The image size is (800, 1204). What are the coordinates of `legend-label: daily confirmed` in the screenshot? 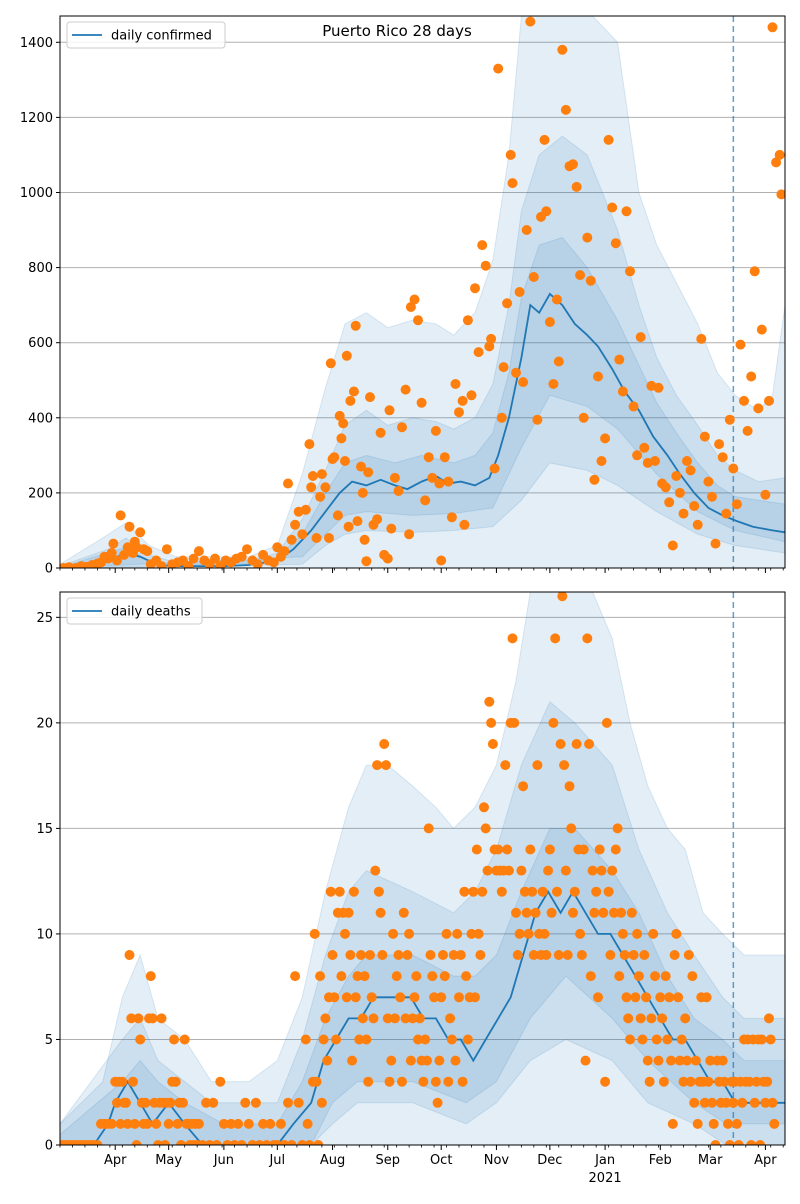 It's located at (161, 36).